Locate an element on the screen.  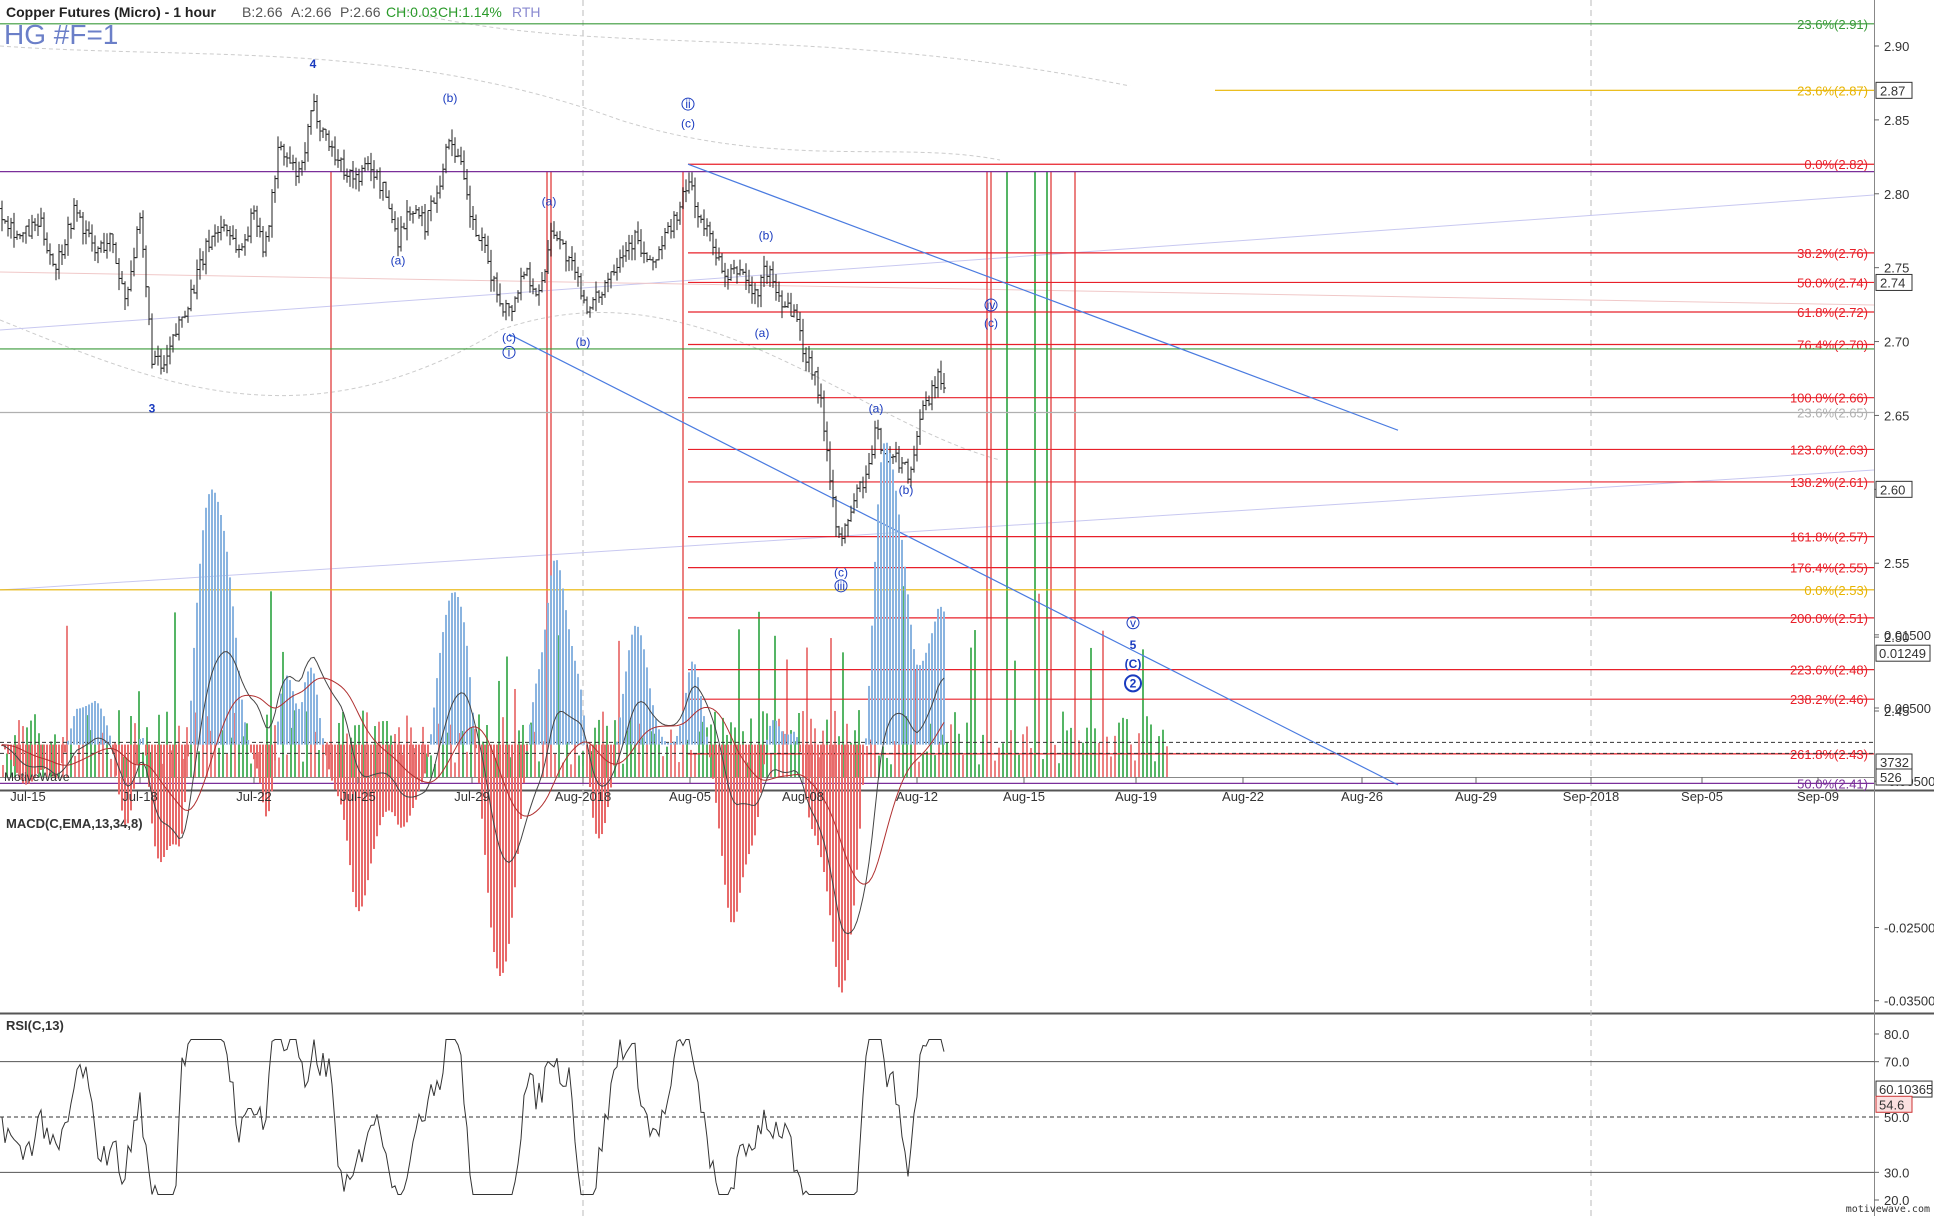
outer-envelope is located at coordinates (765, 48).